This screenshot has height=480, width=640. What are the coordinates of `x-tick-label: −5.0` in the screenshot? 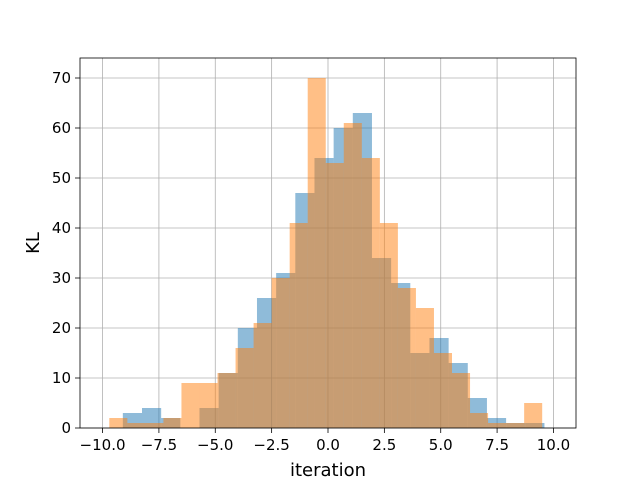 It's located at (215, 445).